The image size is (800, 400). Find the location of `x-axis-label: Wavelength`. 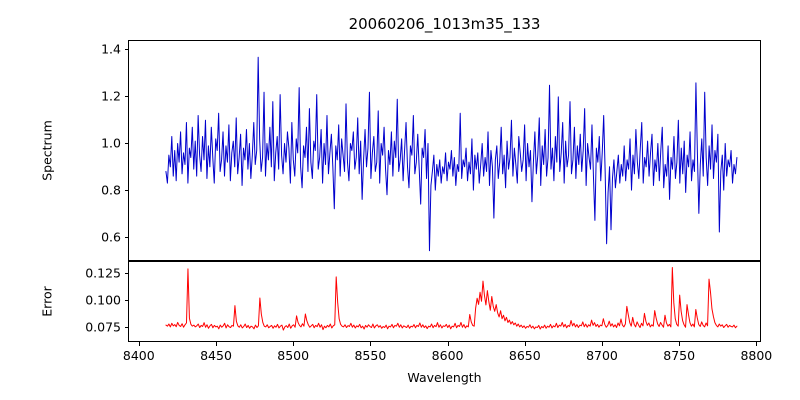

x-axis-label: Wavelength is located at coordinates (444, 377).